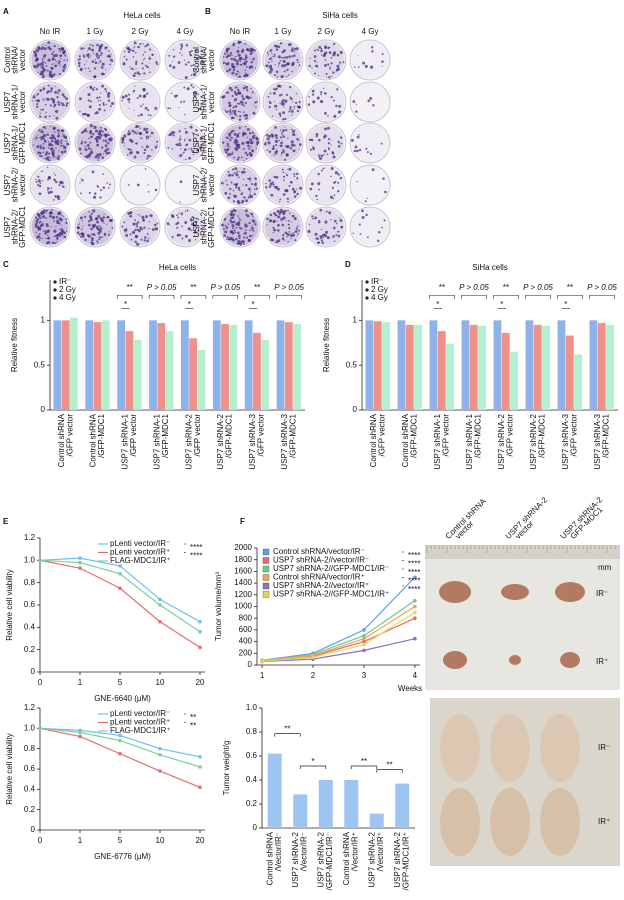 This screenshot has height=900, width=624. Describe the element at coordinates (370, 227) in the screenshot. I see `dish` at that location.